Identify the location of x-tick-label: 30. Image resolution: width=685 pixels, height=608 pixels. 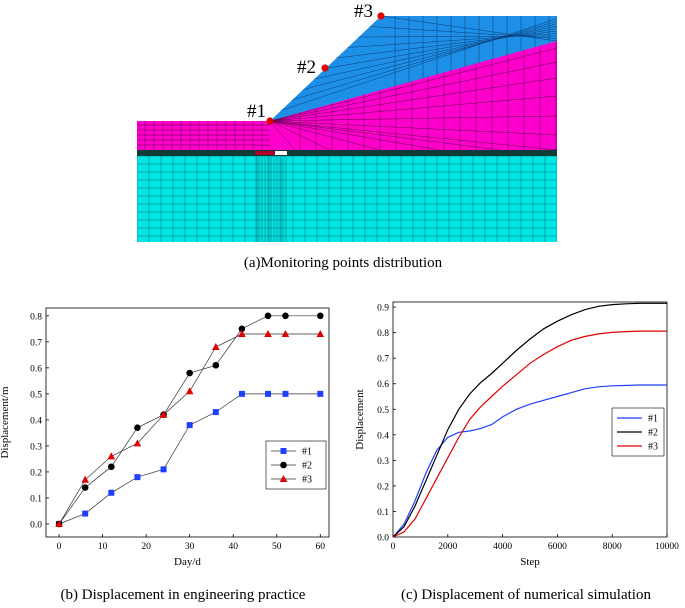
(190, 547).